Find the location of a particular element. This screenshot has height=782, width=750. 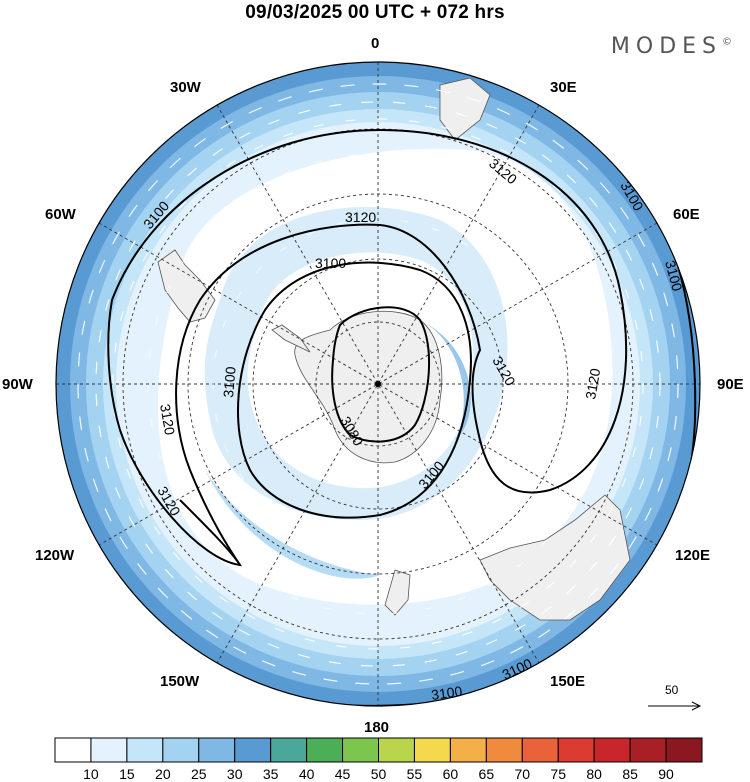

lon-label-90e: 90E is located at coordinates (730, 384).